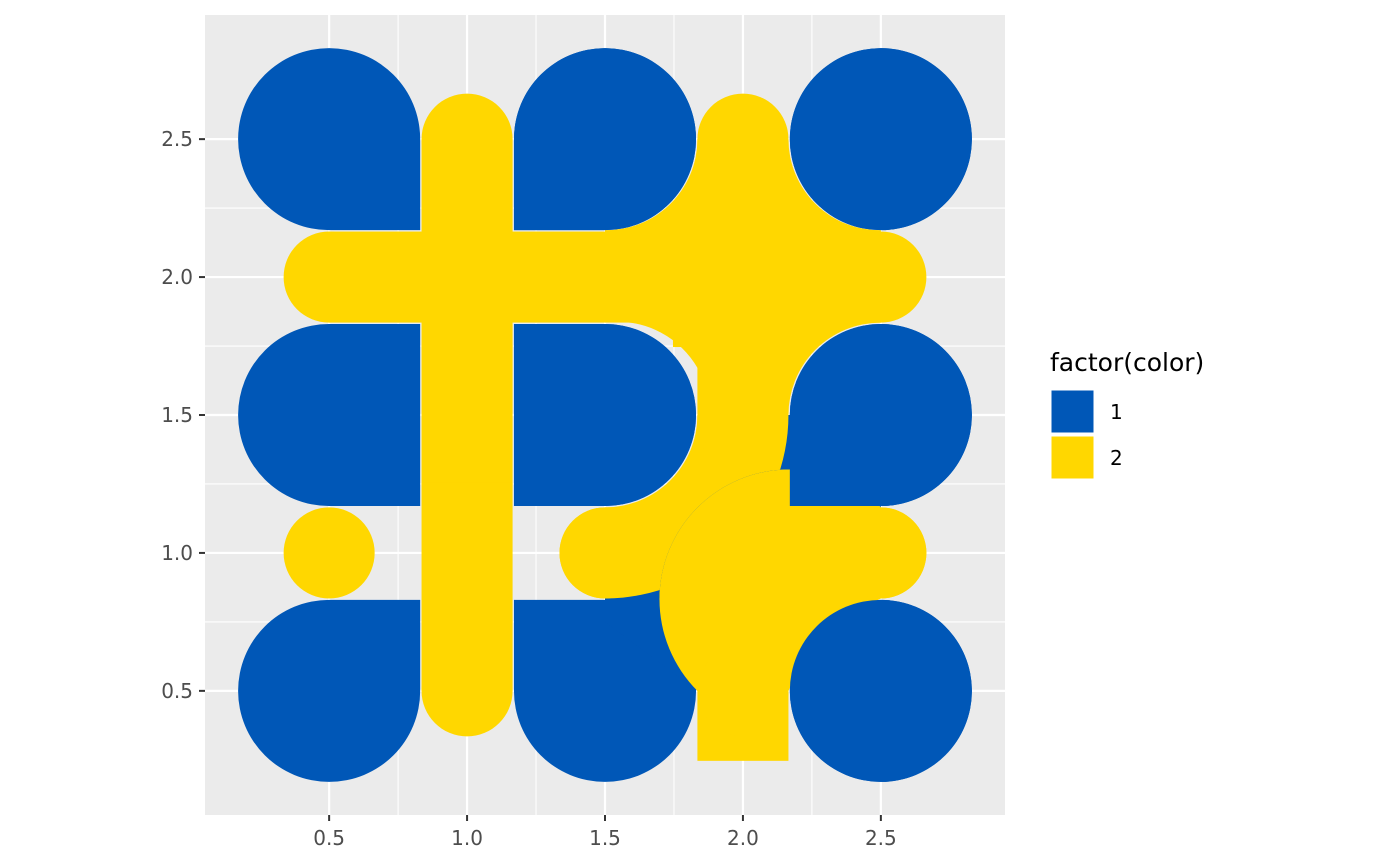 The height and width of the screenshot is (865, 1400). I want to click on x-tick-label: 1.5, so click(605, 838).